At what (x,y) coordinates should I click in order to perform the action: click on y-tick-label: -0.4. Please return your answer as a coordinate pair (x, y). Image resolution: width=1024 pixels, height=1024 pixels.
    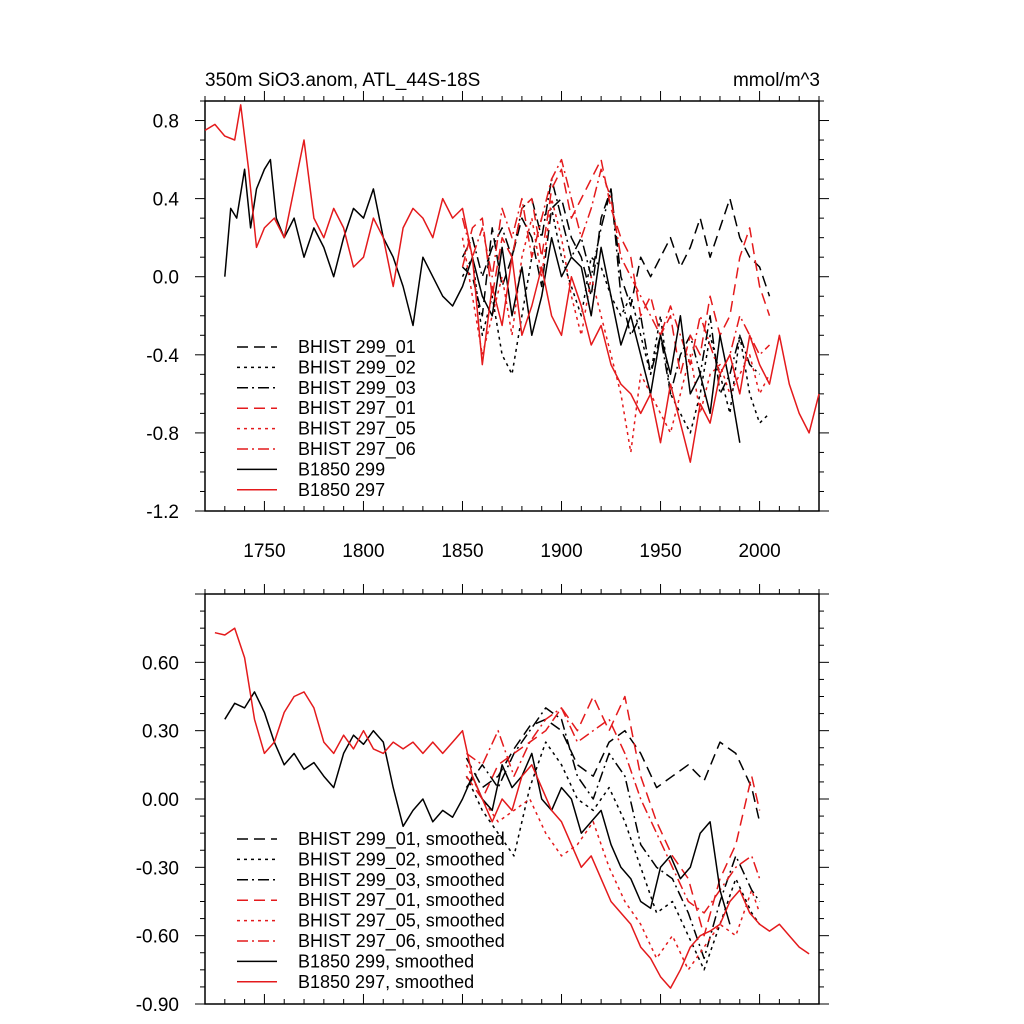
    Looking at the image, I should click on (162, 356).